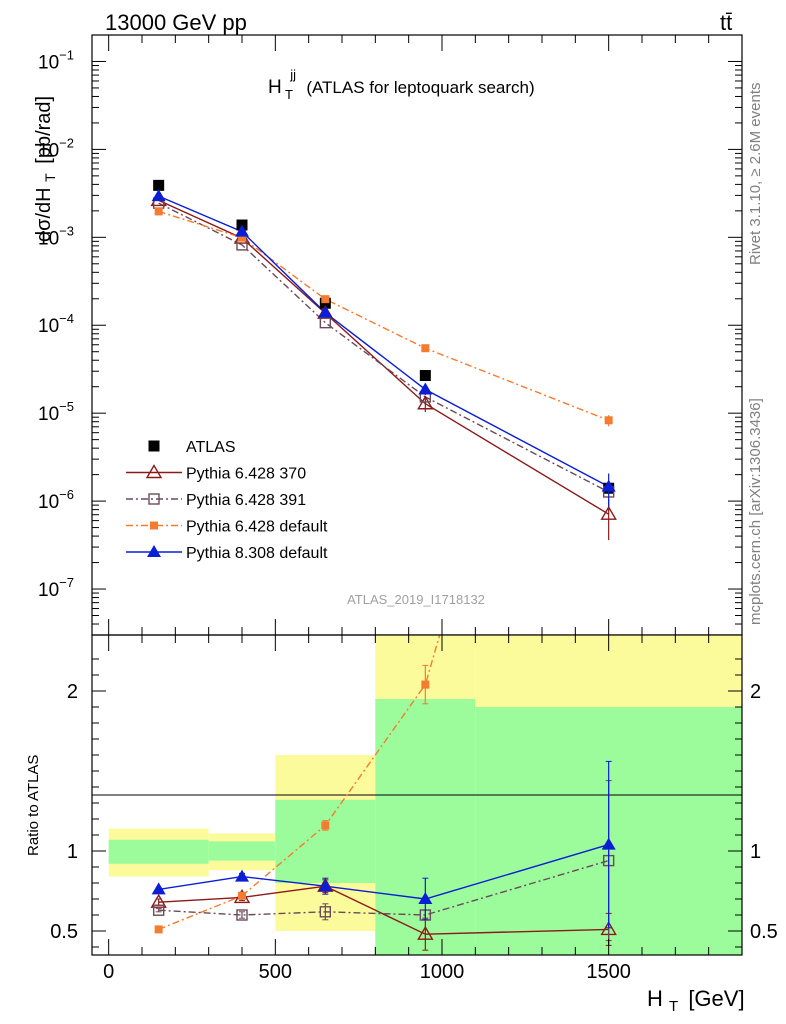  Describe the element at coordinates (764, 932) in the screenshot. I see `lower-ytick-label-right: 0.5` at that location.